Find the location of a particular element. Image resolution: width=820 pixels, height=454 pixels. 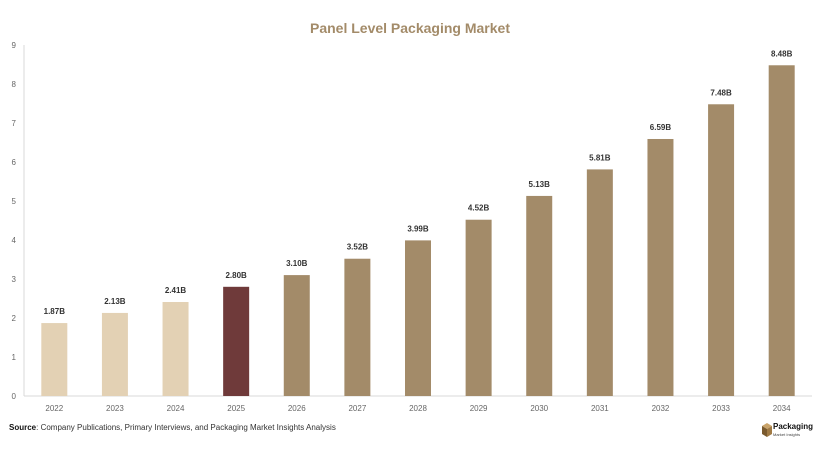

data-label: 5.13B is located at coordinates (540, 184).